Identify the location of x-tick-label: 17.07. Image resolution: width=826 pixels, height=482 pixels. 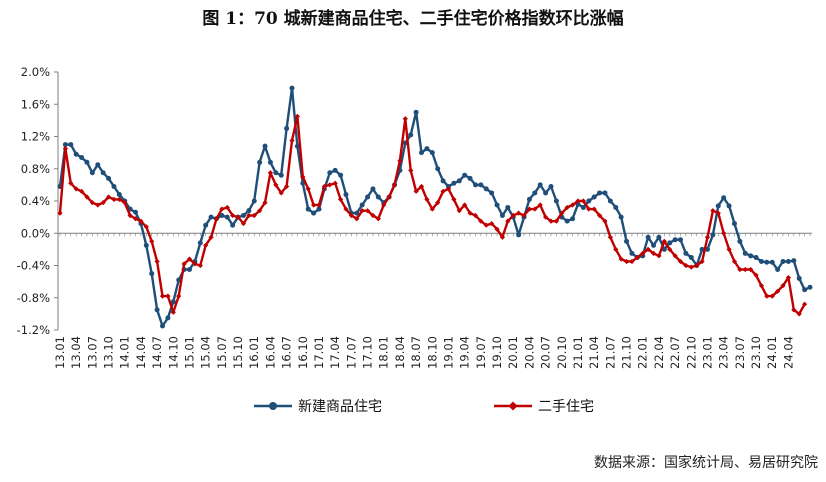
(351, 352).